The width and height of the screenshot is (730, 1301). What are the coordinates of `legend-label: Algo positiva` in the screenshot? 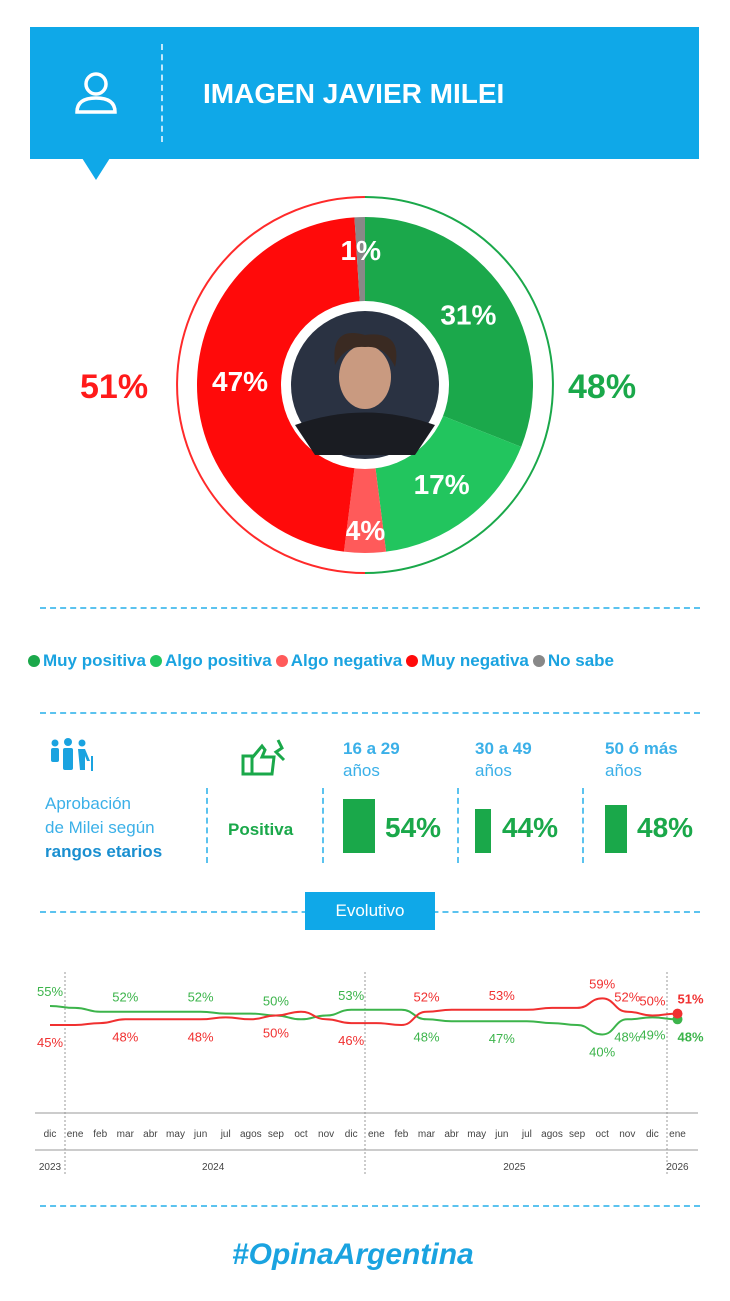 It's located at (218, 660).